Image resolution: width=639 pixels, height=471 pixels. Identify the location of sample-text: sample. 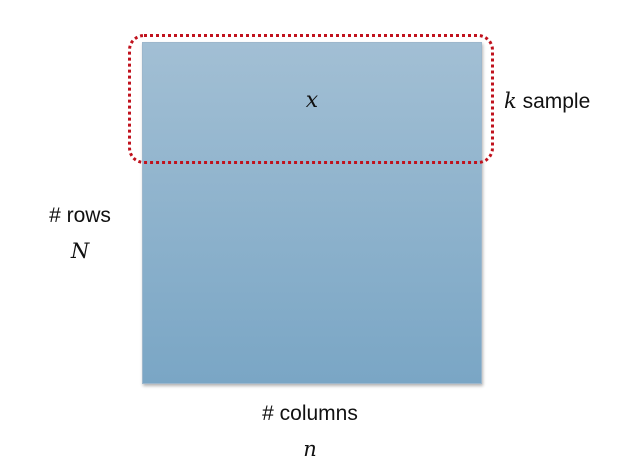
(556, 101).